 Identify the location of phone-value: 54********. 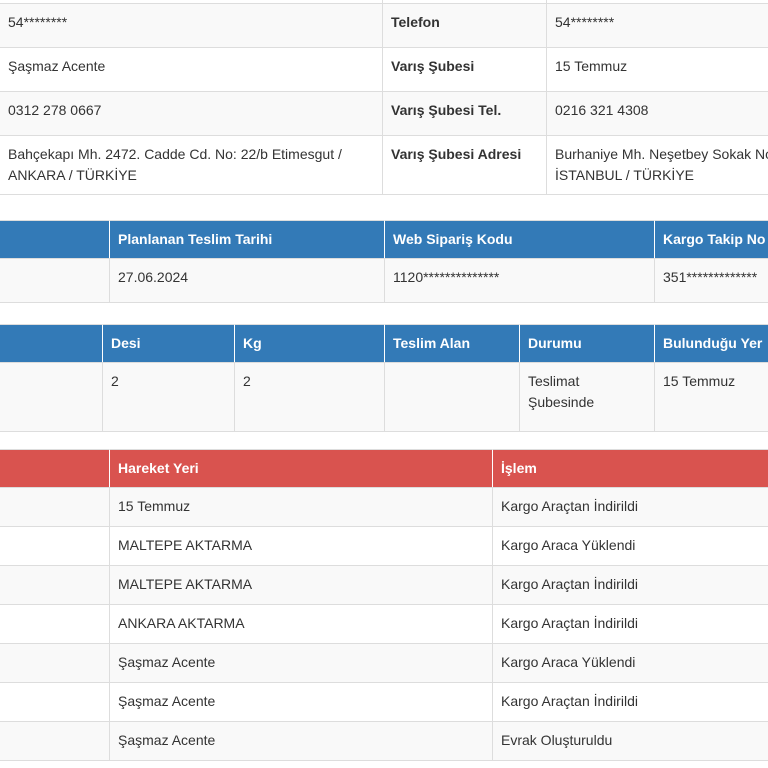
(657, 25).